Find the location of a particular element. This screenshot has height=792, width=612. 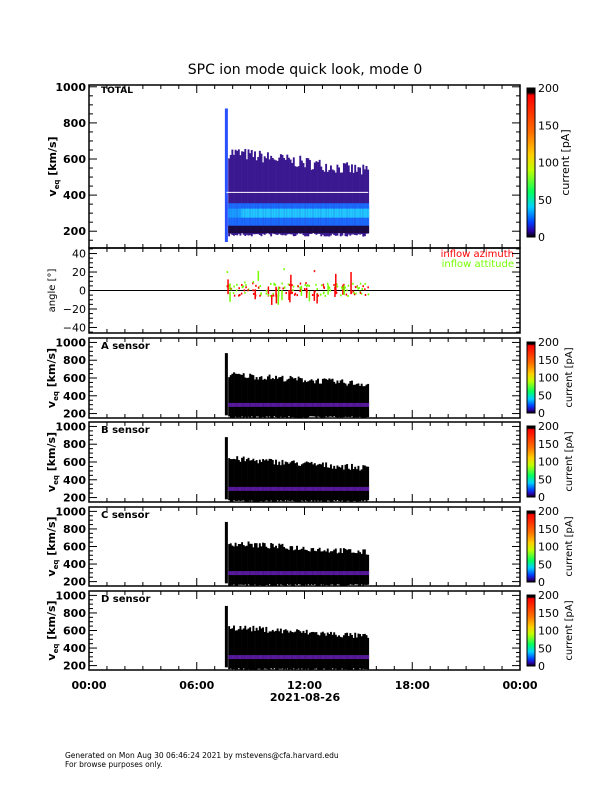

y-tick-label: 800 is located at coordinates (74, 360).